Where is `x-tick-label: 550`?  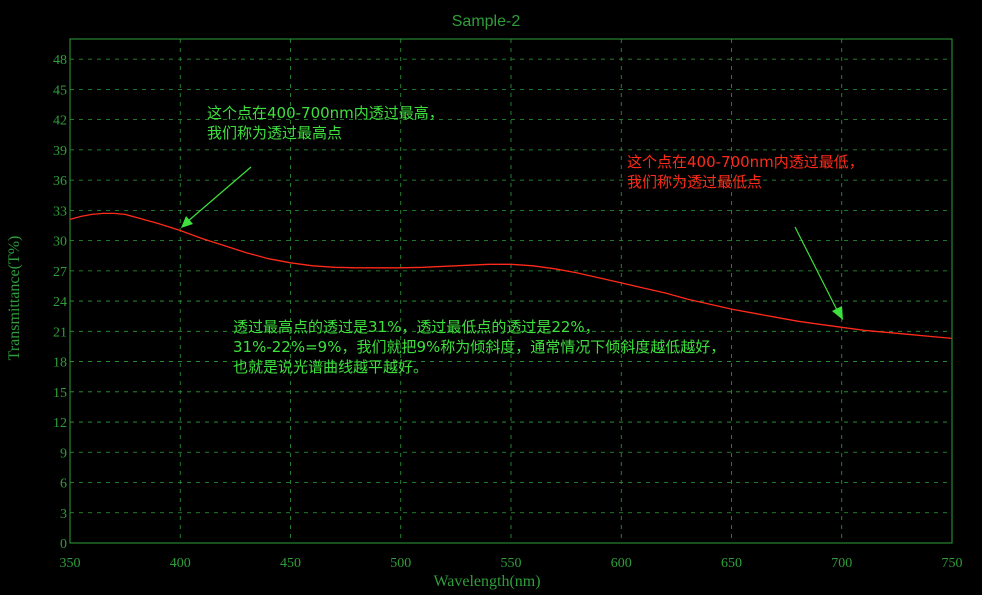
x-tick-label: 550 is located at coordinates (511, 563).